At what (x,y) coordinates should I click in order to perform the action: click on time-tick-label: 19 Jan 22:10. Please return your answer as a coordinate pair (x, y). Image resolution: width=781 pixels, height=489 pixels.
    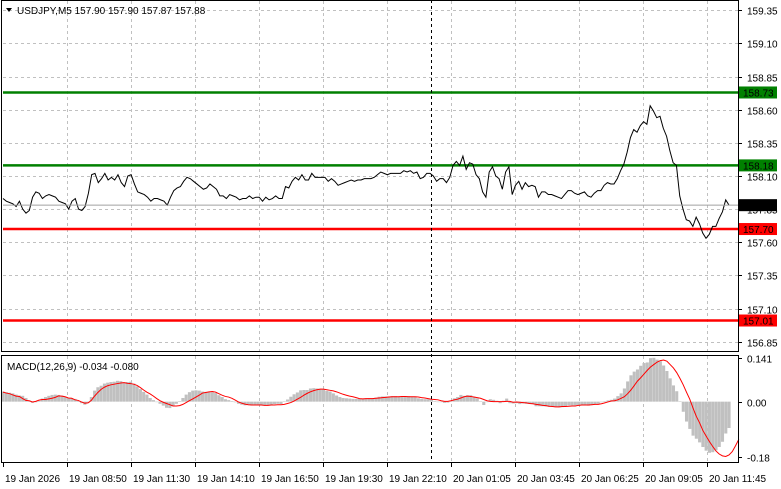
    Looking at the image, I should click on (418, 479).